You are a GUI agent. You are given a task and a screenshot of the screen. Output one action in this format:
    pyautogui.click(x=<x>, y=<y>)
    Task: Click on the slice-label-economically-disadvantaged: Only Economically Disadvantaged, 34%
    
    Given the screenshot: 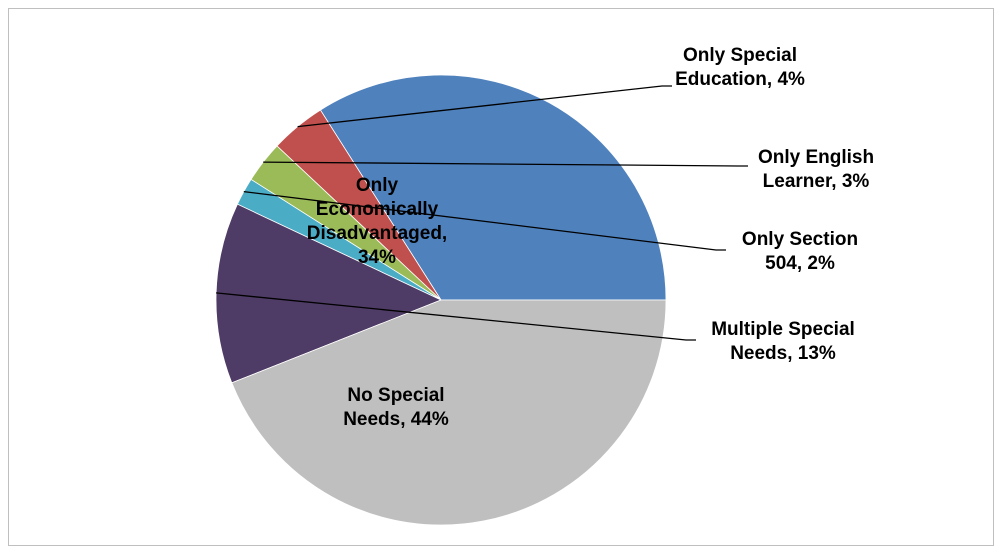 What is the action you would take?
    pyautogui.click(x=377, y=221)
    